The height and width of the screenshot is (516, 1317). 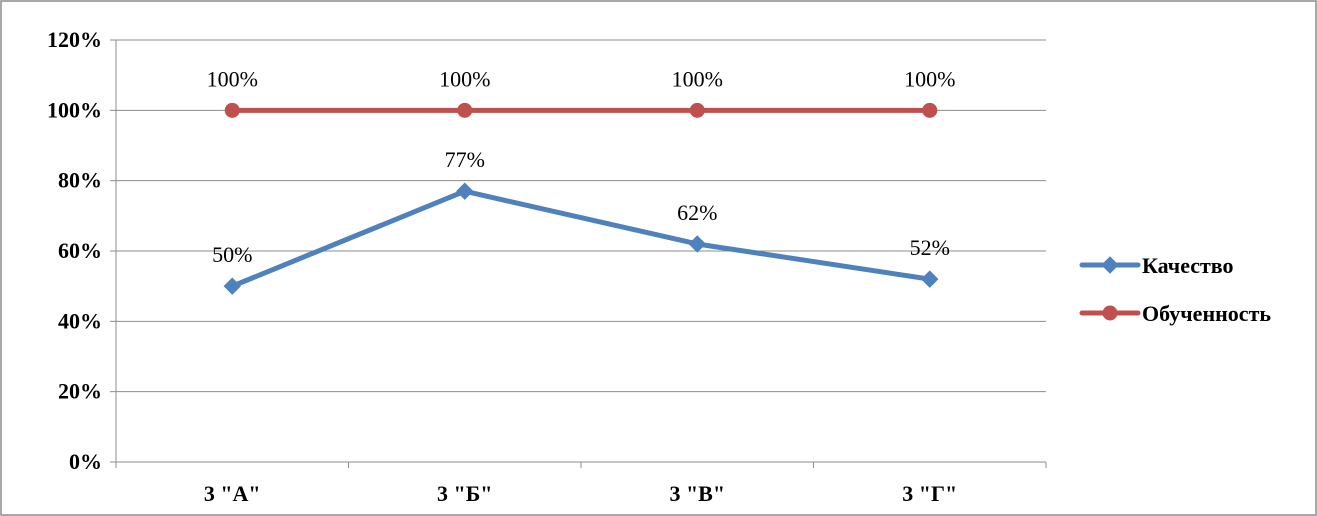 What do you see at coordinates (1188, 265) in the screenshot?
I see `legend-label: Качество` at bounding box center [1188, 265].